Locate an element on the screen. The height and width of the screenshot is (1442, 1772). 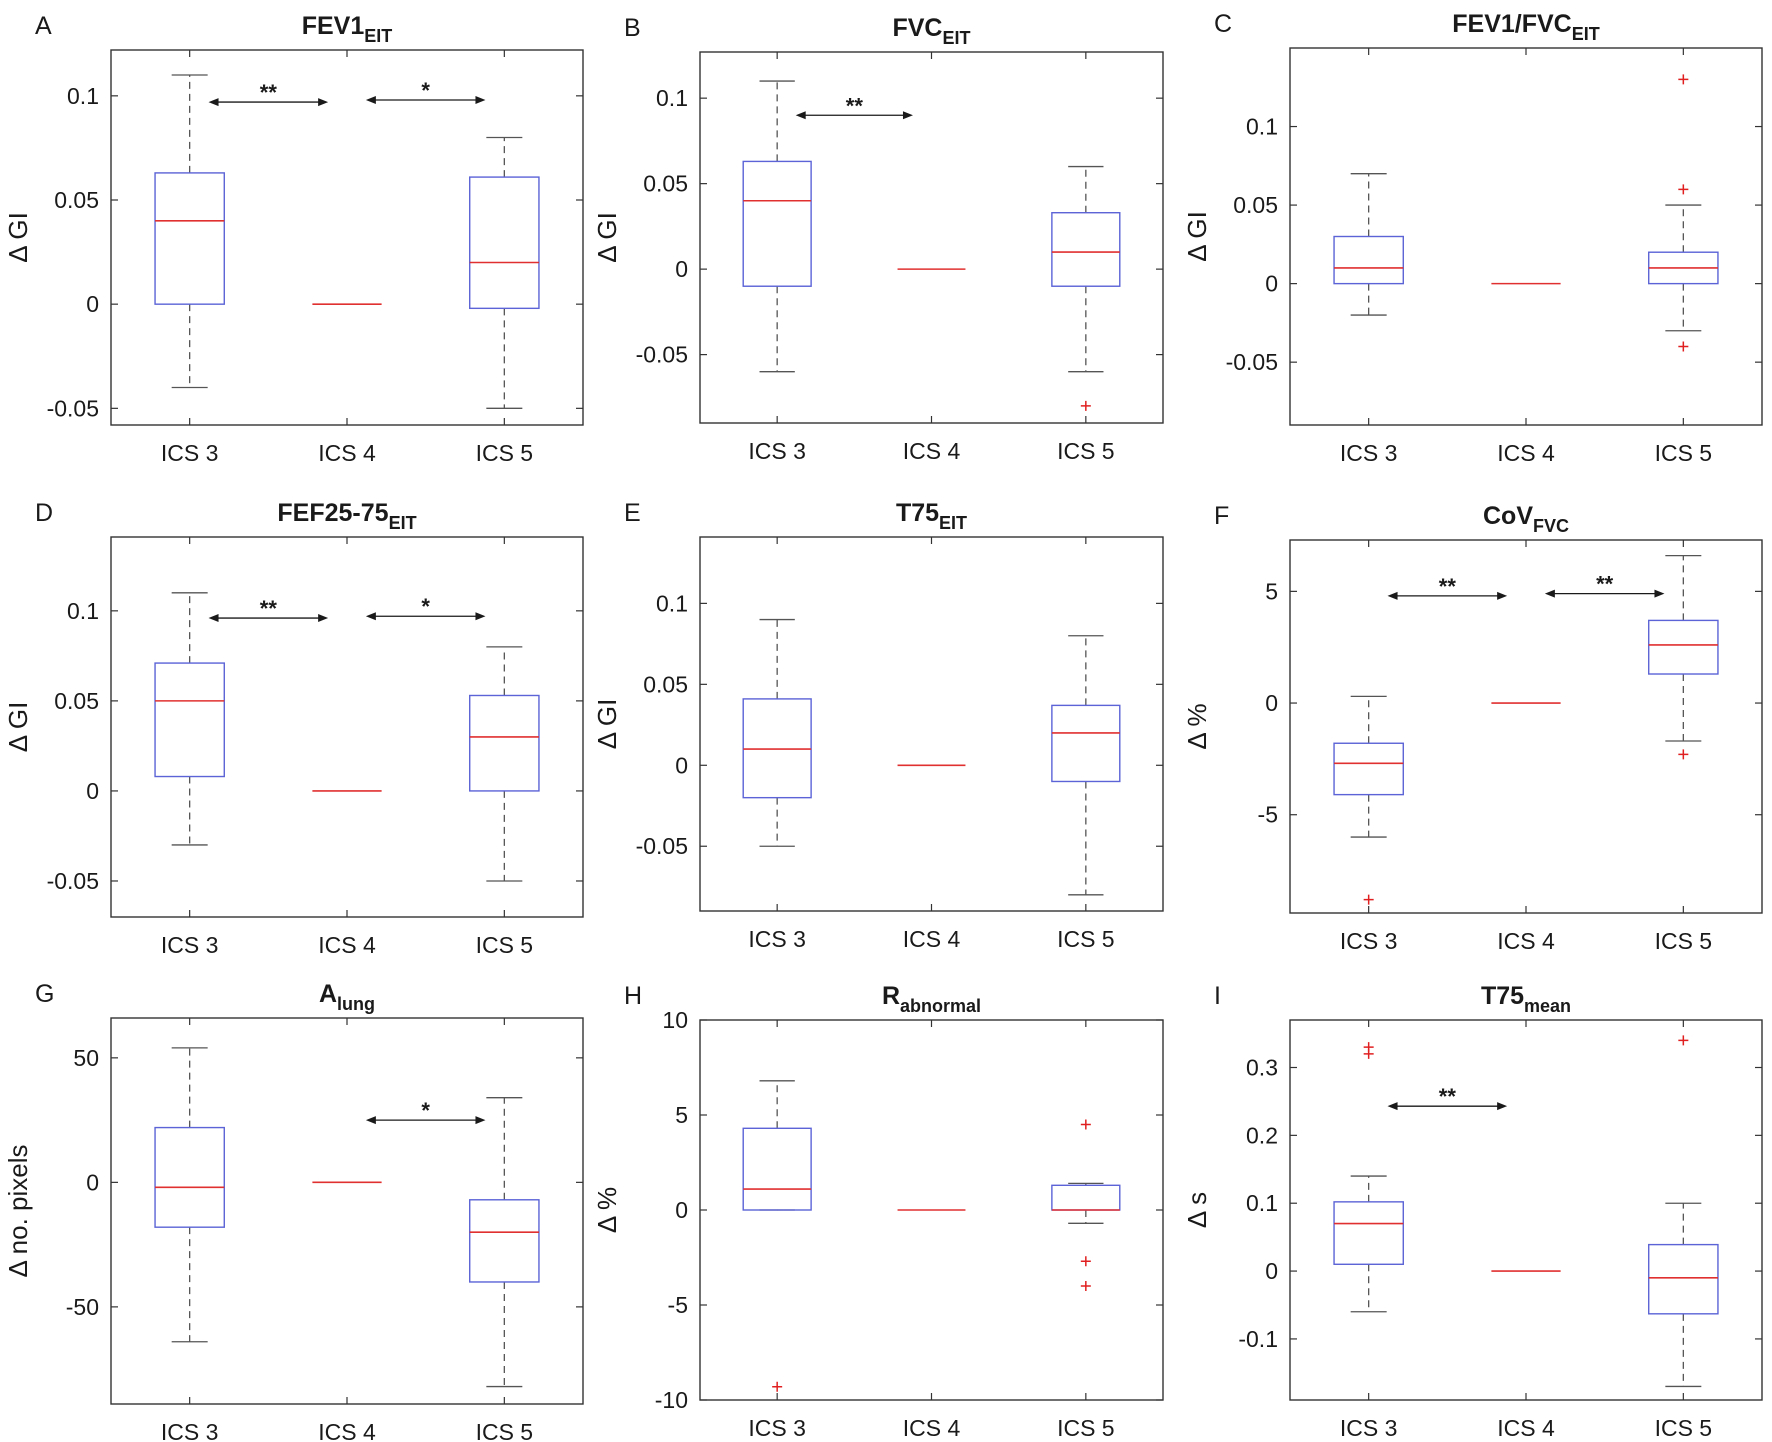
panel-title: FEV1/FVCEIT is located at coordinates (1526, 27).